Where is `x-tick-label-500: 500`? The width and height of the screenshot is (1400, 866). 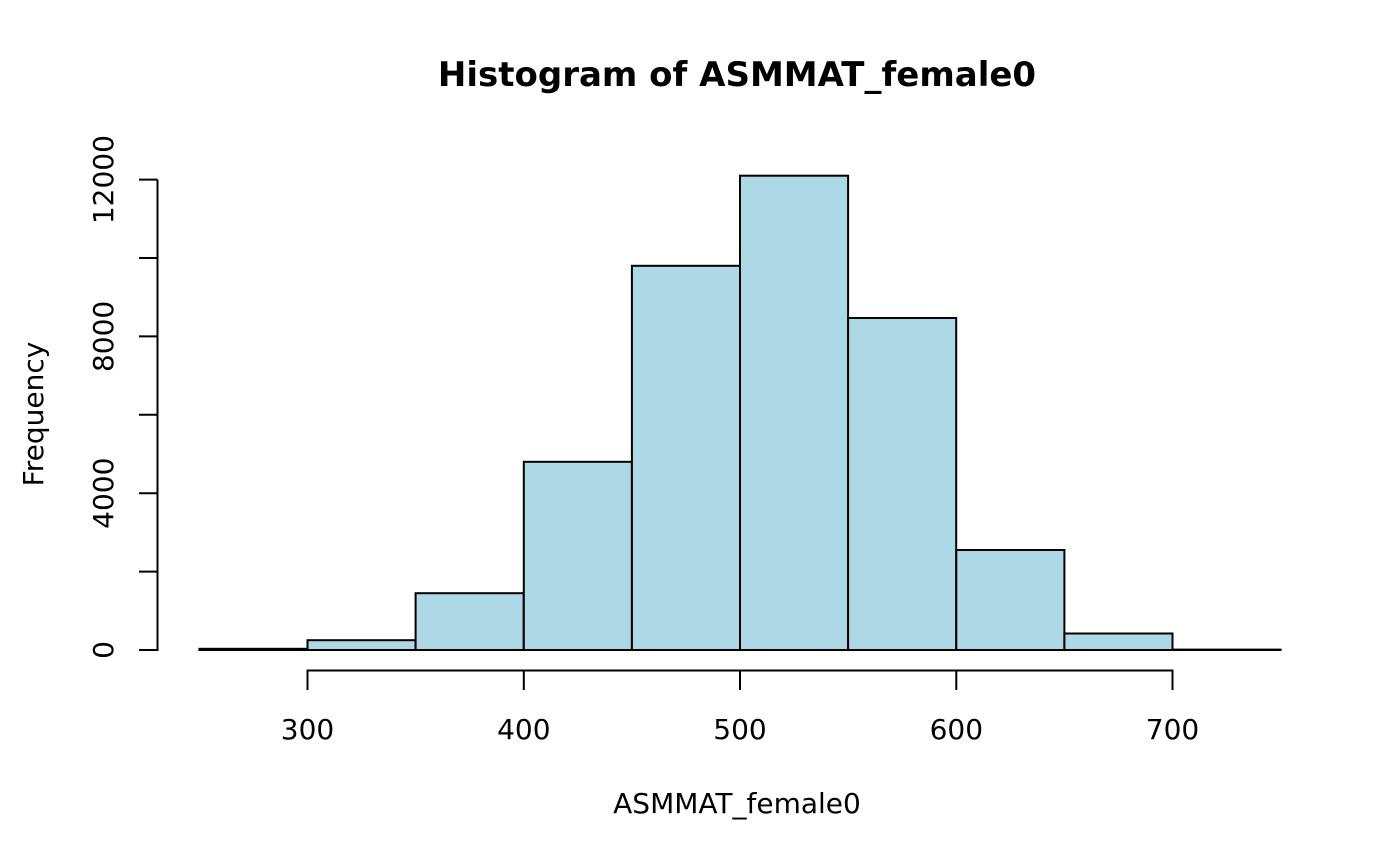
x-tick-label-500: 500 is located at coordinates (739, 729).